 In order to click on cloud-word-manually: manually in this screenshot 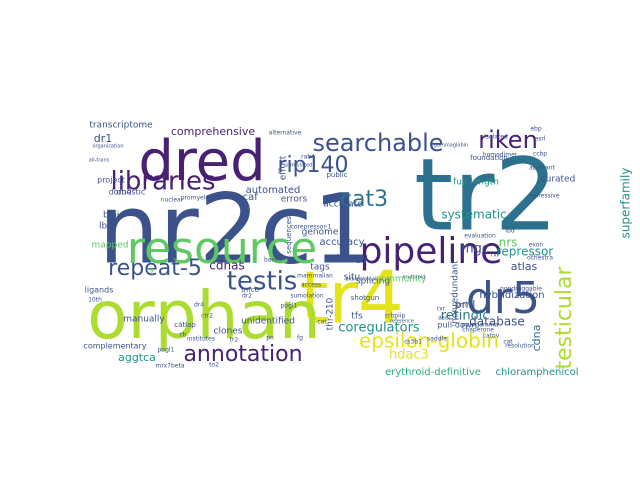, I will do `click(144, 320)`.